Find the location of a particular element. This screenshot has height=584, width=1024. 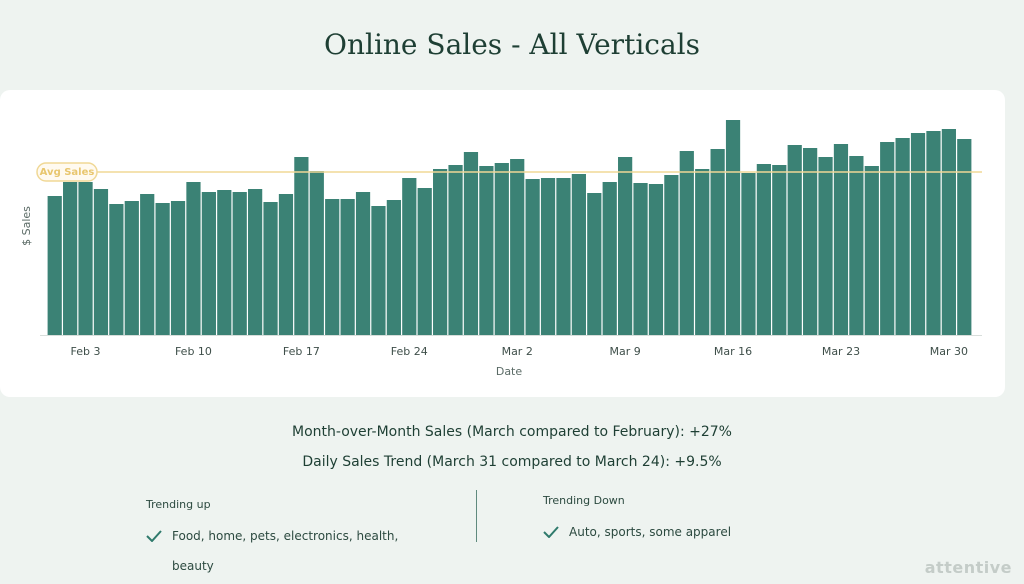

x-tick-label: Mar 23 is located at coordinates (841, 351).